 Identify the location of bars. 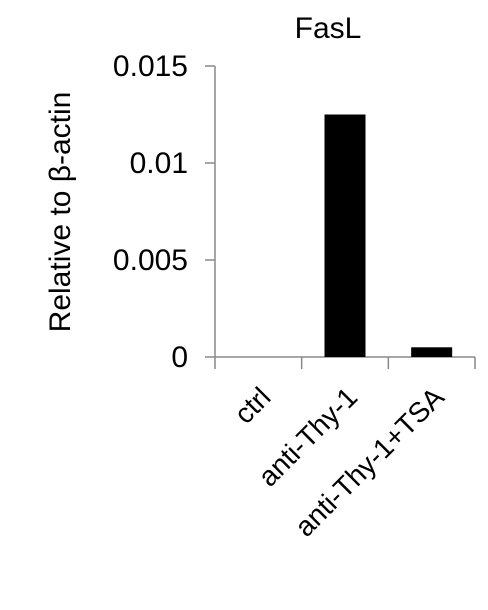
(388, 235).